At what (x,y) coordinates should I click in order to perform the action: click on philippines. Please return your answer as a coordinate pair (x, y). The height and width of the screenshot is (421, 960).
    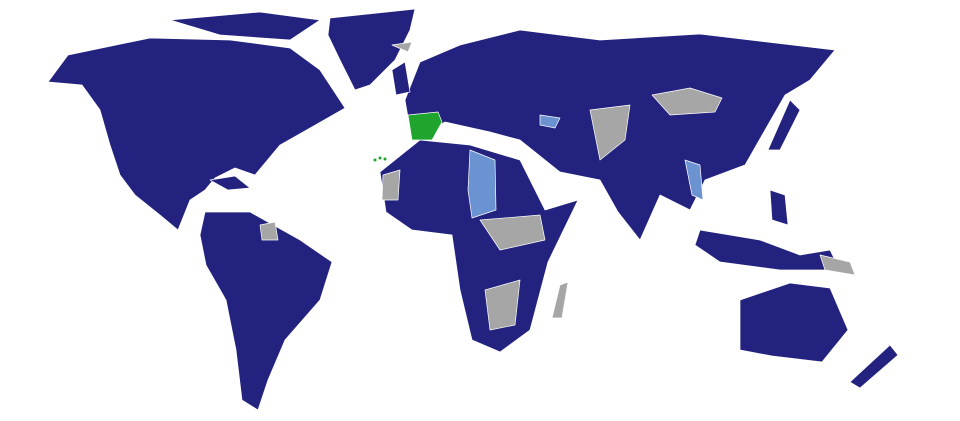
    Looking at the image, I should click on (779, 207).